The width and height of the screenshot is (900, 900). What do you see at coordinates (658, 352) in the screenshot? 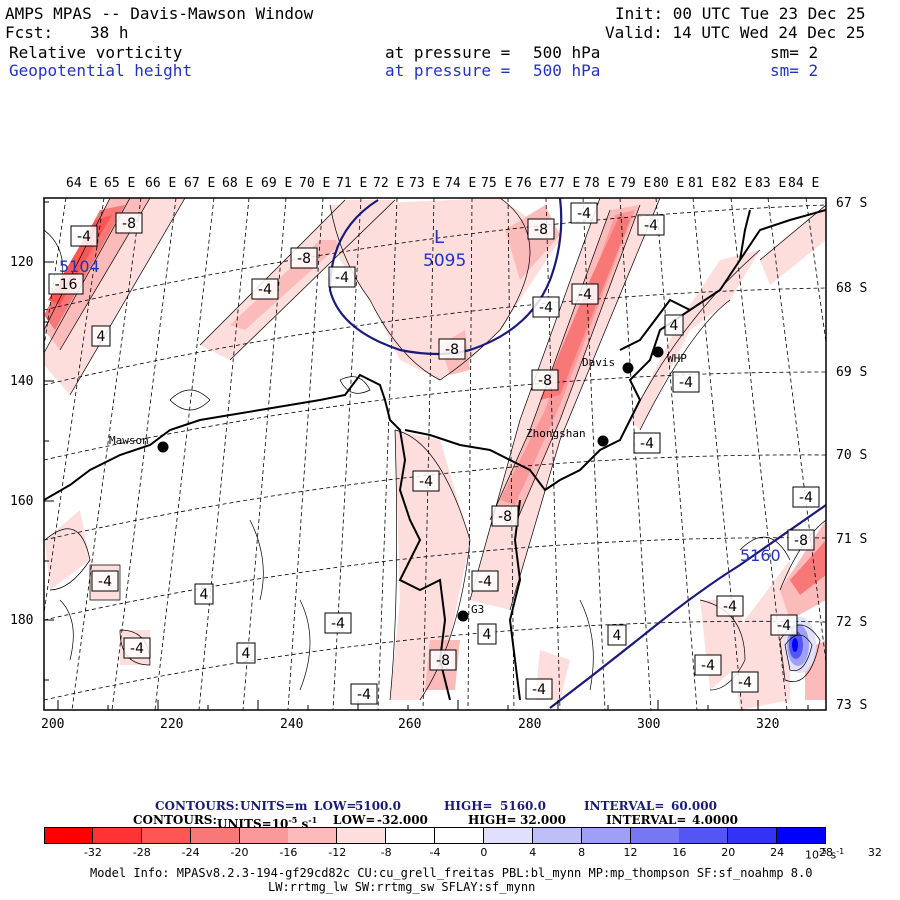
I see `station-dot-whp` at bounding box center [658, 352].